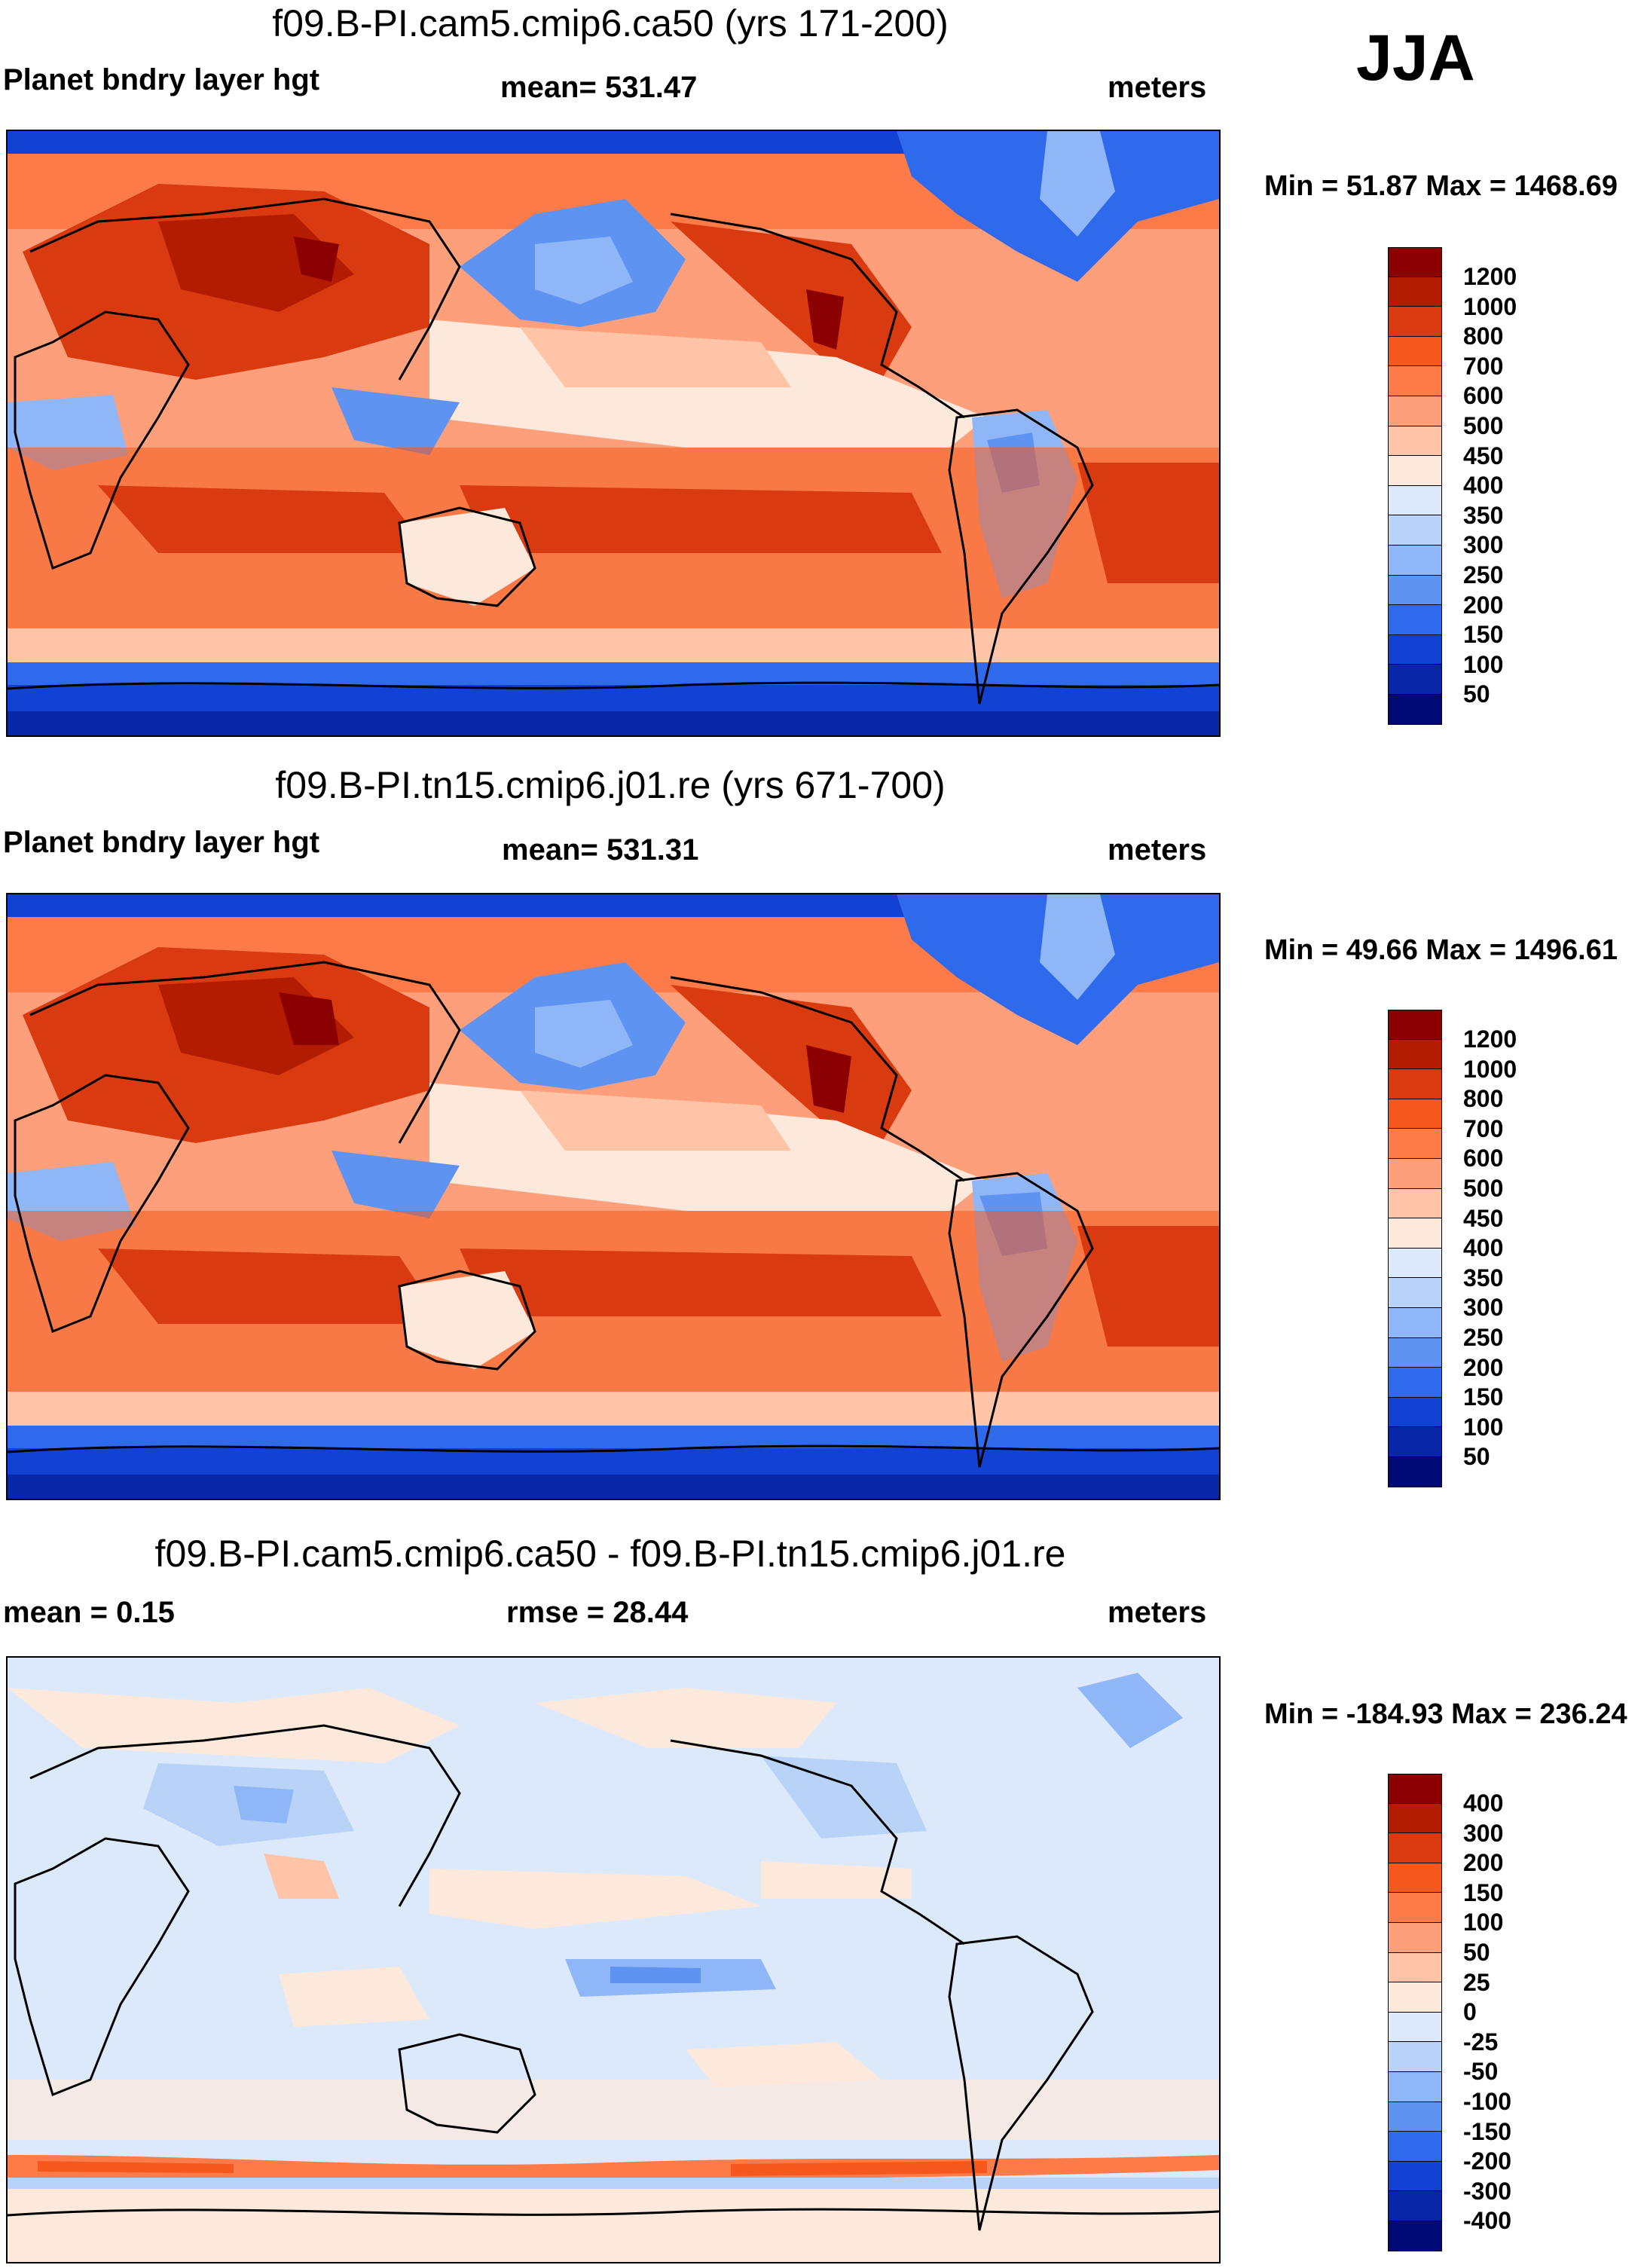 The height and width of the screenshot is (2268, 1644). What do you see at coordinates (1483, 395) in the screenshot?
I see `panel-1-colorbar-label: 600` at bounding box center [1483, 395].